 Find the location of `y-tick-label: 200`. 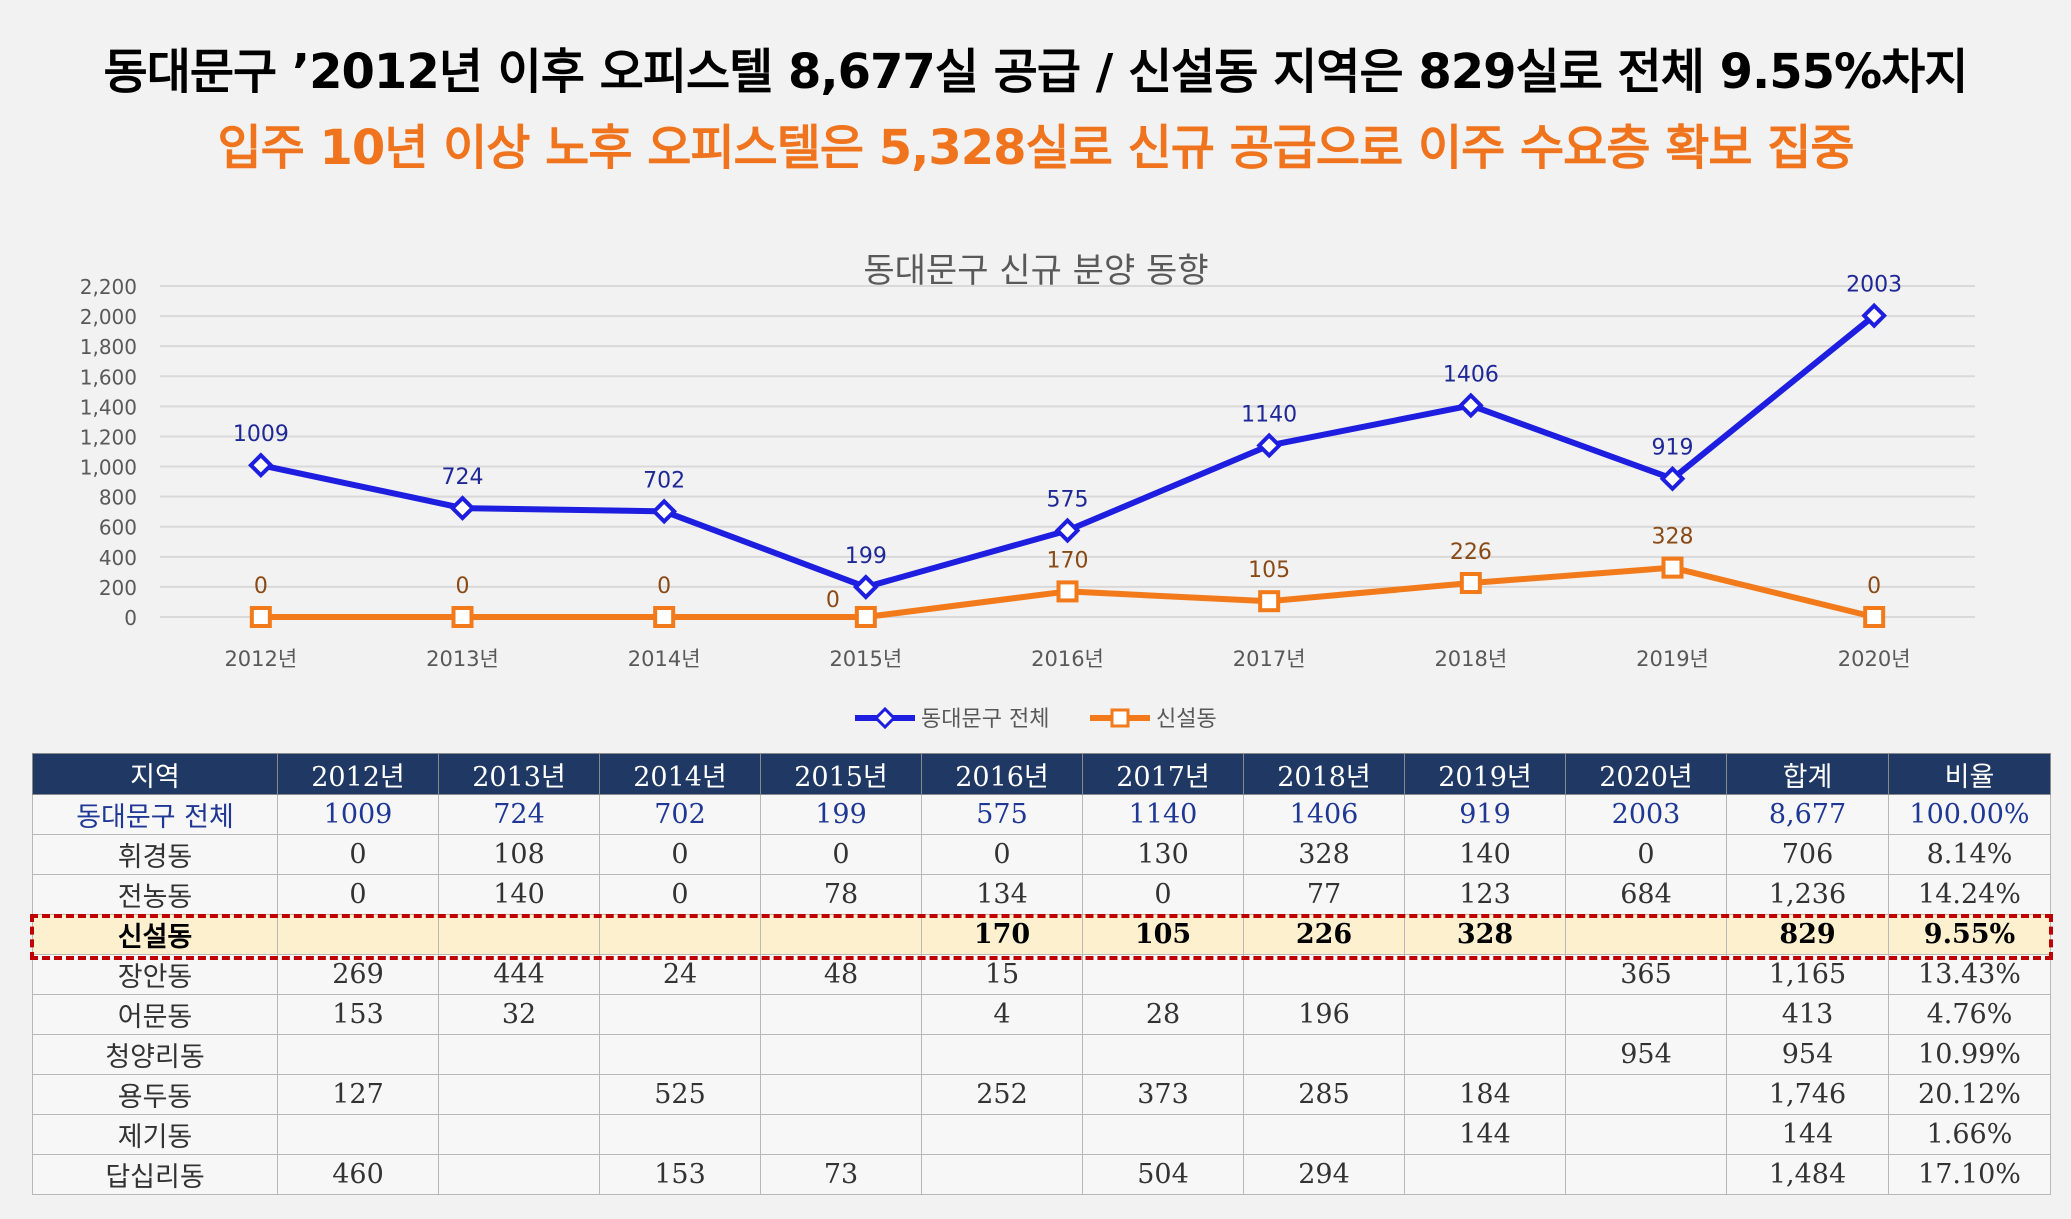

y-tick-label: 200 is located at coordinates (118, 588).